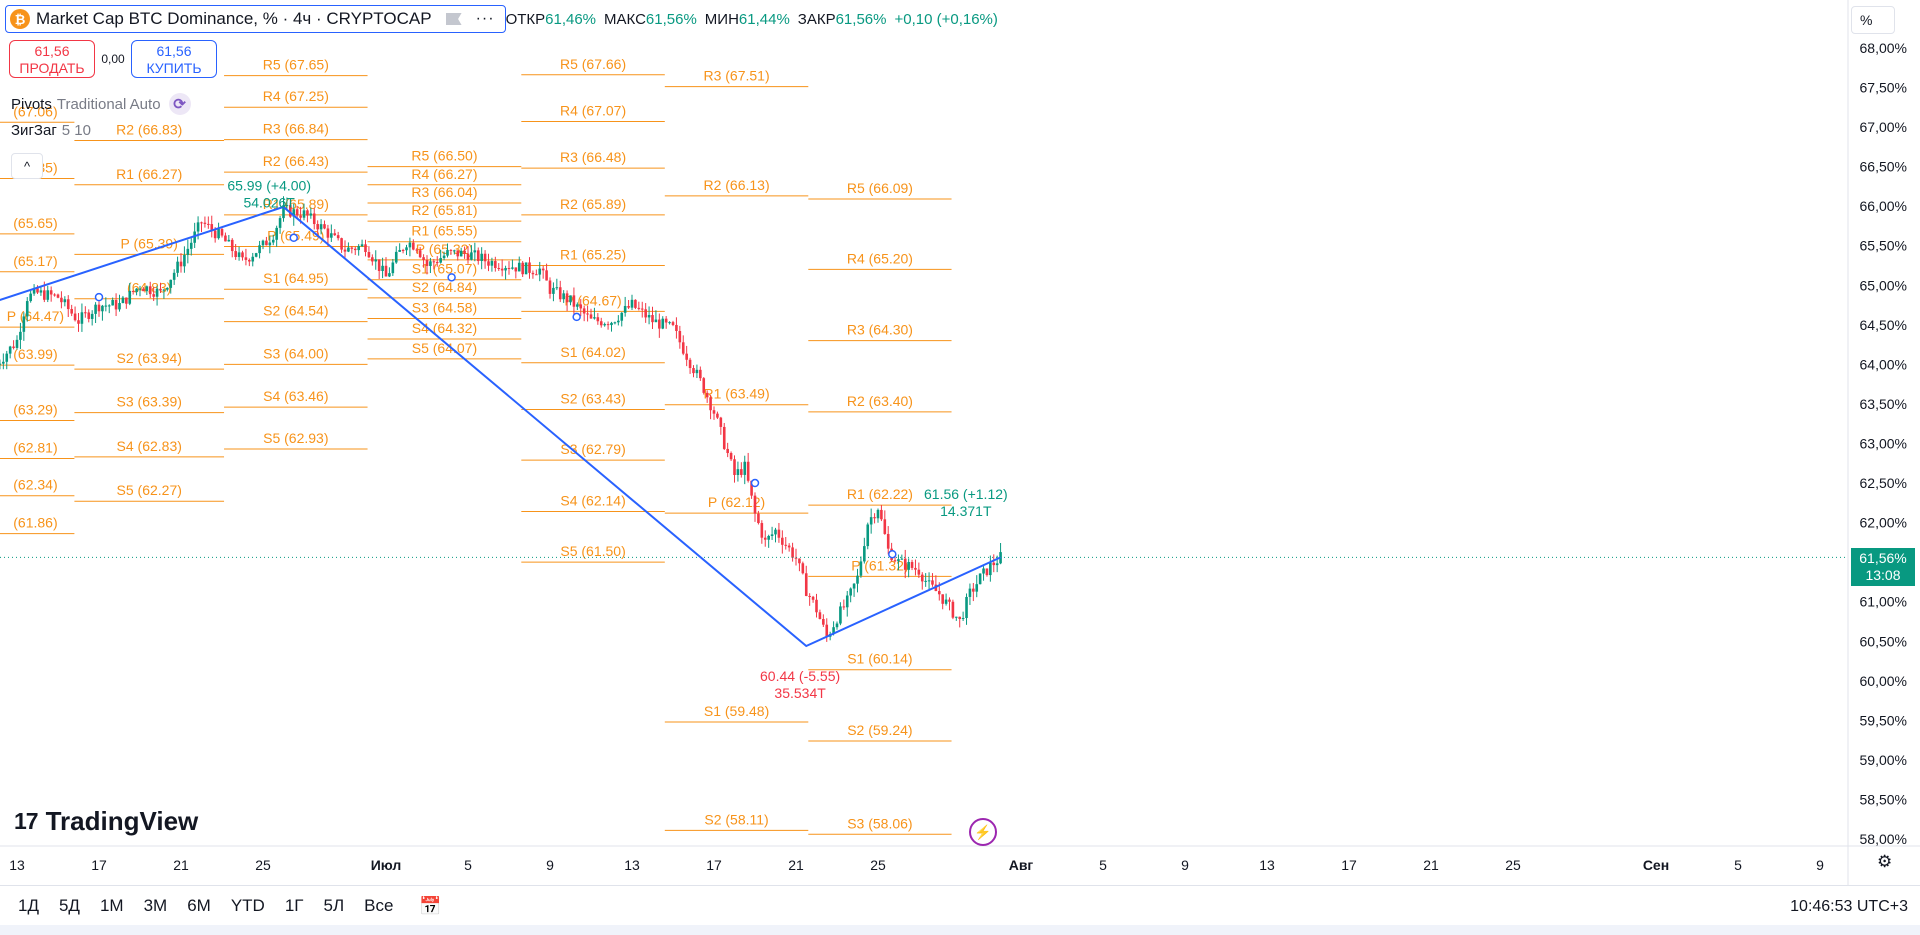 The image size is (1920, 935). I want to click on zigzag-label-line: 61.56 (+1.12), so click(966, 494).